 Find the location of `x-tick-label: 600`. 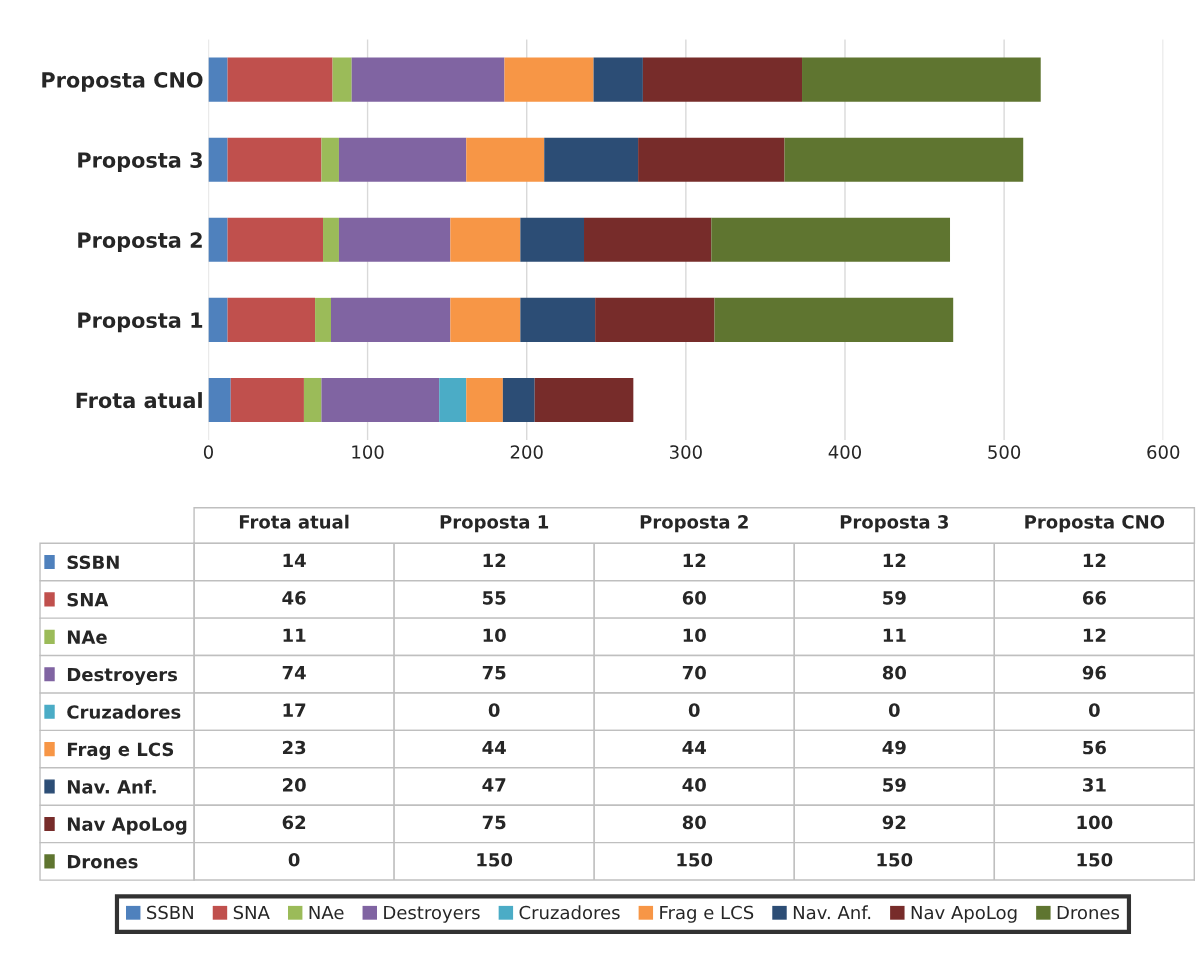

x-tick-label: 600 is located at coordinates (1163, 452).